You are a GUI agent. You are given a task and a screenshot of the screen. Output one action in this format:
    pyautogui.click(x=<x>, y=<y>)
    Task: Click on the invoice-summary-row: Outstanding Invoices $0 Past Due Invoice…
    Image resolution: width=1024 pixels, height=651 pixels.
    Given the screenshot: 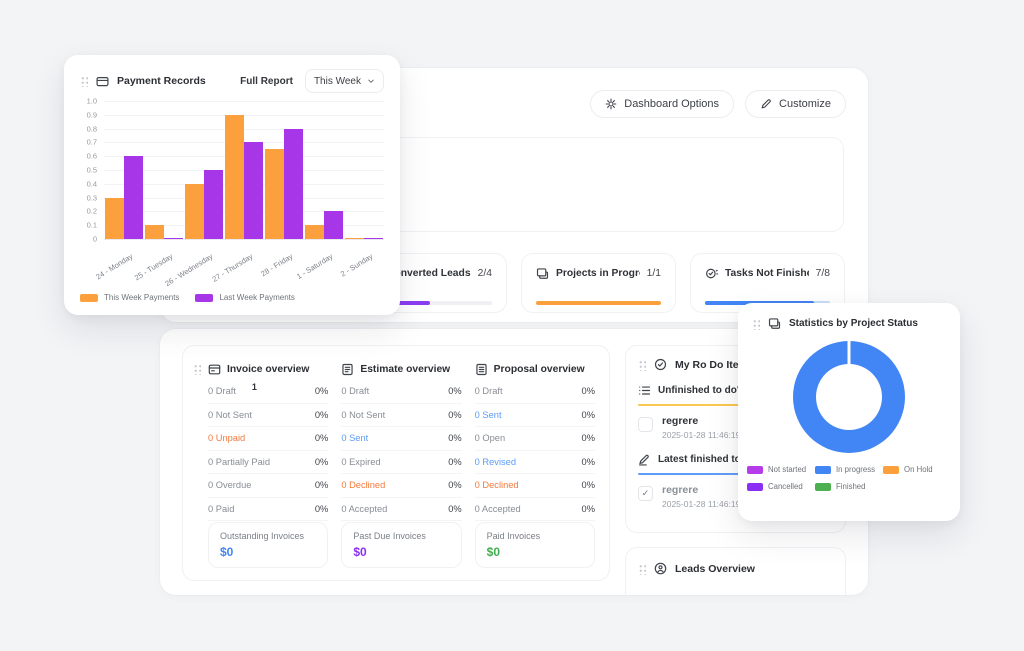 What is the action you would take?
    pyautogui.click(x=401, y=545)
    